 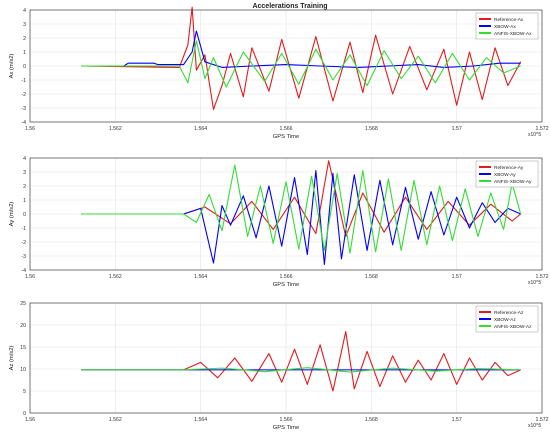 I want to click on legend-entry: XBOW-Ax, so click(x=505, y=27).